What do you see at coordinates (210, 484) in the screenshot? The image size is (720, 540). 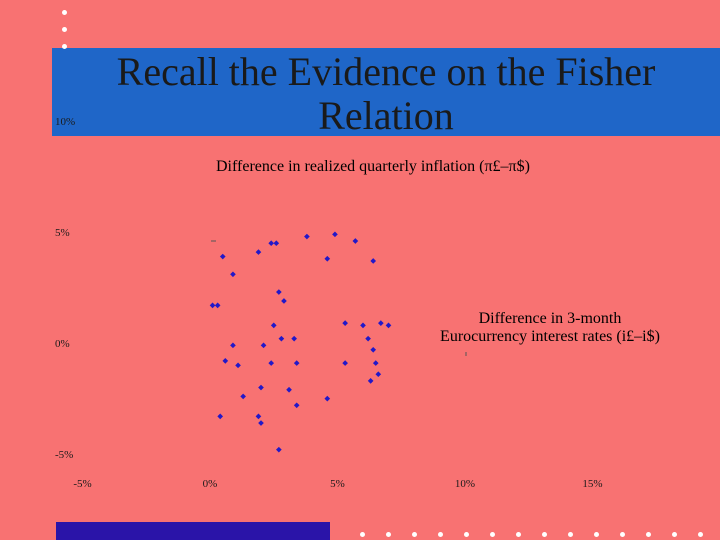 I see `x-tick-label: 0%` at bounding box center [210, 484].